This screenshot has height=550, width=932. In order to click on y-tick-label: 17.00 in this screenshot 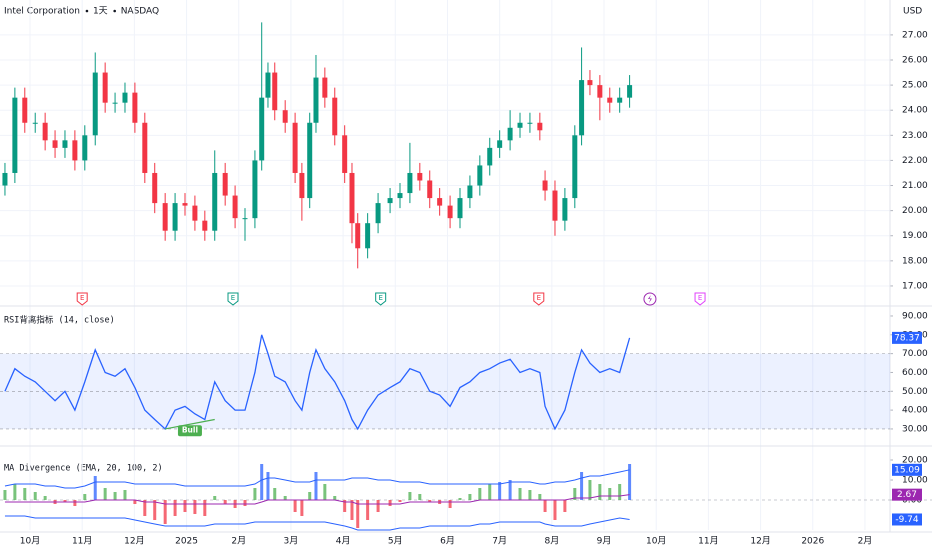, I will do `click(915, 286)`.